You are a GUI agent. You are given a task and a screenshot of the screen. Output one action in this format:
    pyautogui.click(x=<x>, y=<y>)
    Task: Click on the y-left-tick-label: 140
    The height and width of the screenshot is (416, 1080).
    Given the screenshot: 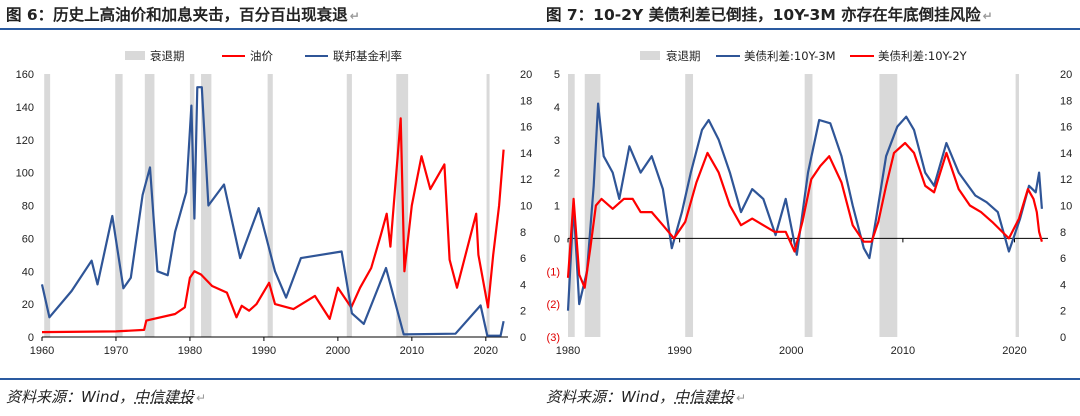 What is the action you would take?
    pyautogui.click(x=25, y=108)
    